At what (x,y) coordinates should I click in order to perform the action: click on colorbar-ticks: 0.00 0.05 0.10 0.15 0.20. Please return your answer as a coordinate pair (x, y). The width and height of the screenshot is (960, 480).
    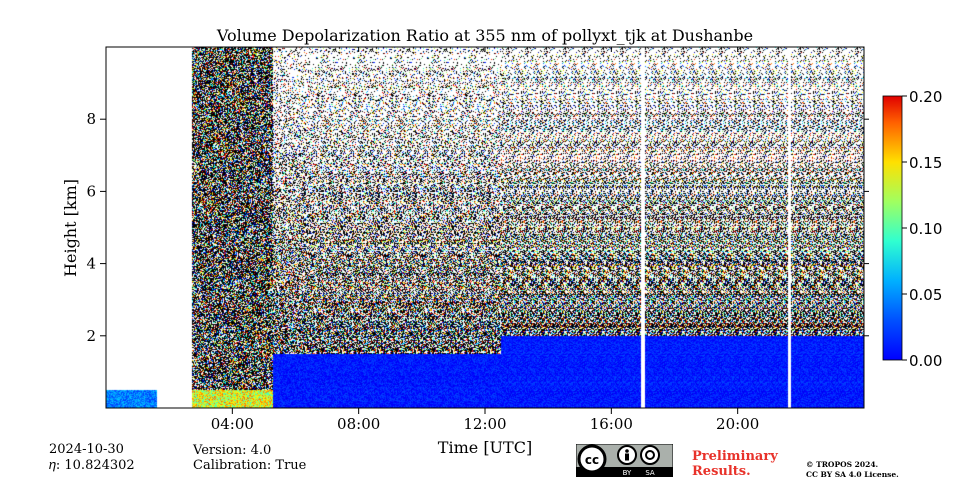
    Looking at the image, I should click on (922, 229).